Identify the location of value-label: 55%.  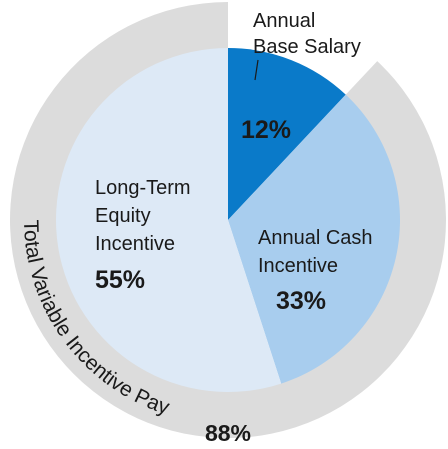
(120, 280).